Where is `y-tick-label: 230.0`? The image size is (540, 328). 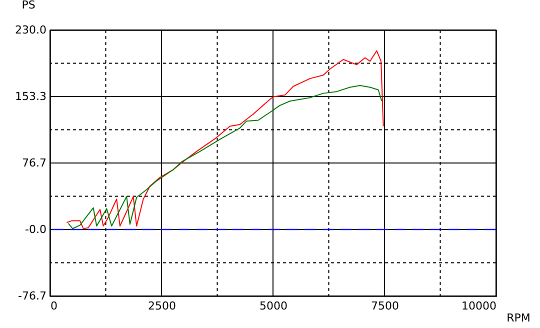 y-tick-label: 230.0 is located at coordinates (30, 30).